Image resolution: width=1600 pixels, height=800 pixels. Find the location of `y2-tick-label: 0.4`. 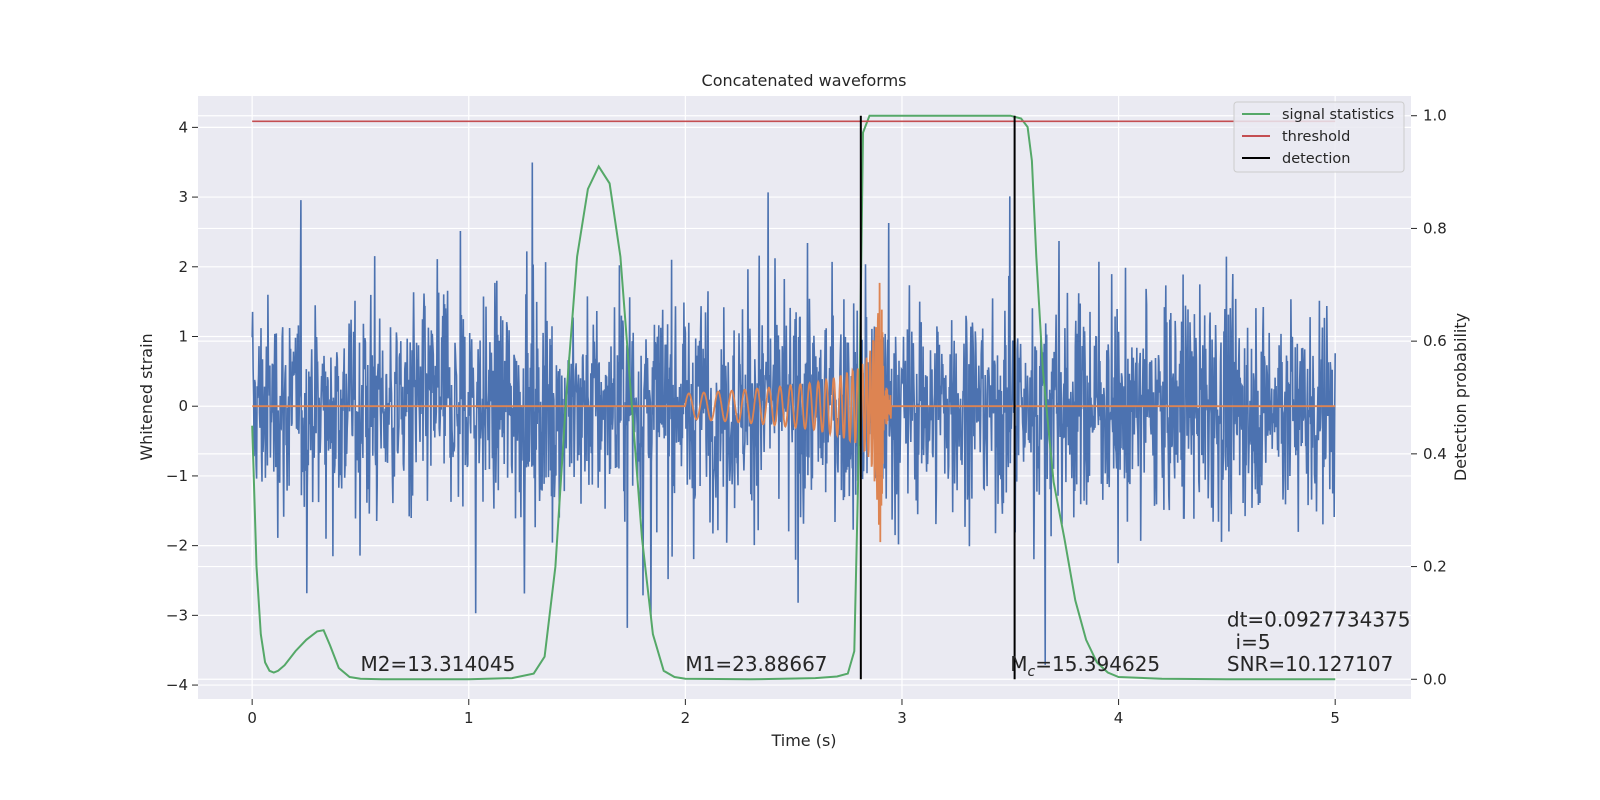

y2-tick-label: 0.4 is located at coordinates (1435, 454).